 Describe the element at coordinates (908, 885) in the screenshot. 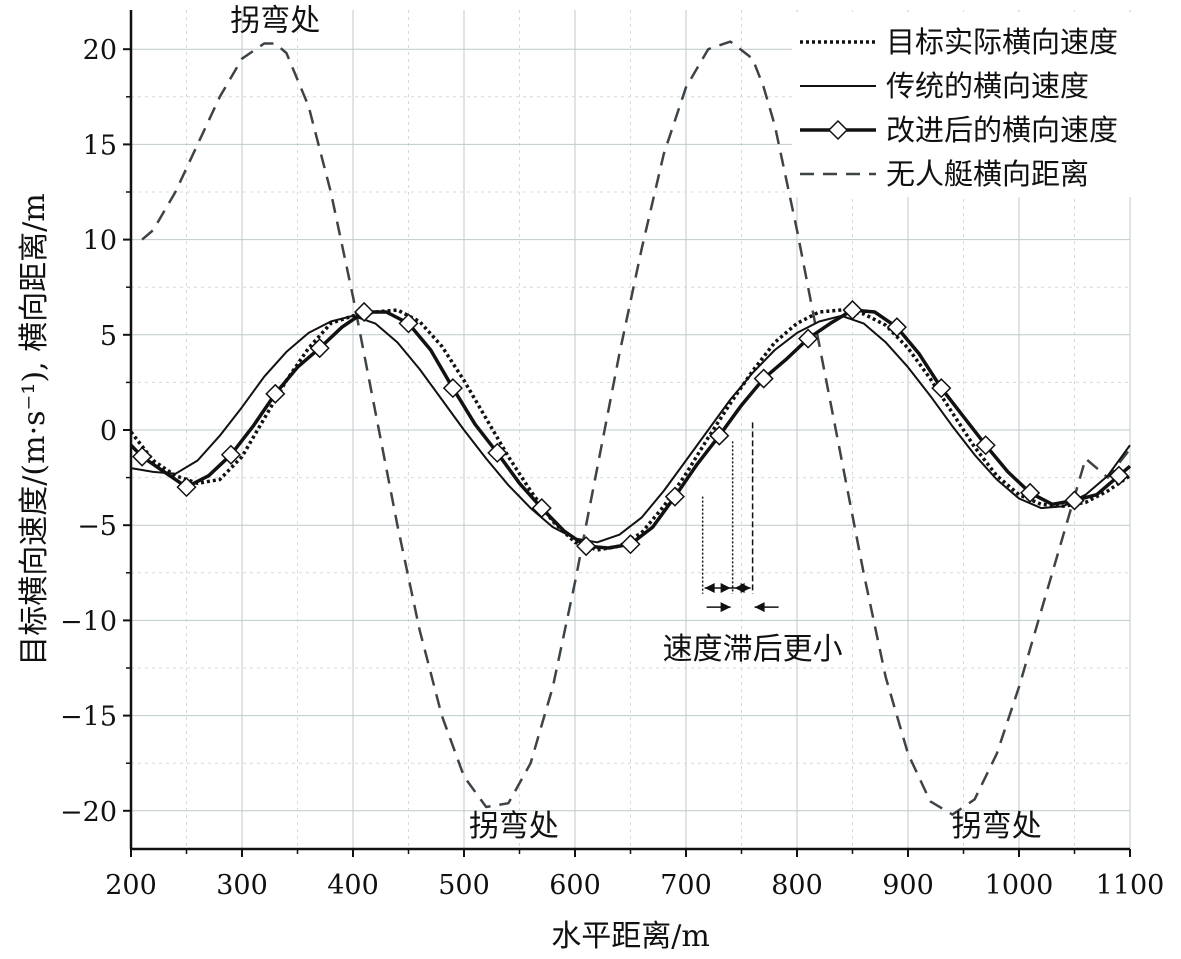

I see `x-tick-label: 900` at that location.